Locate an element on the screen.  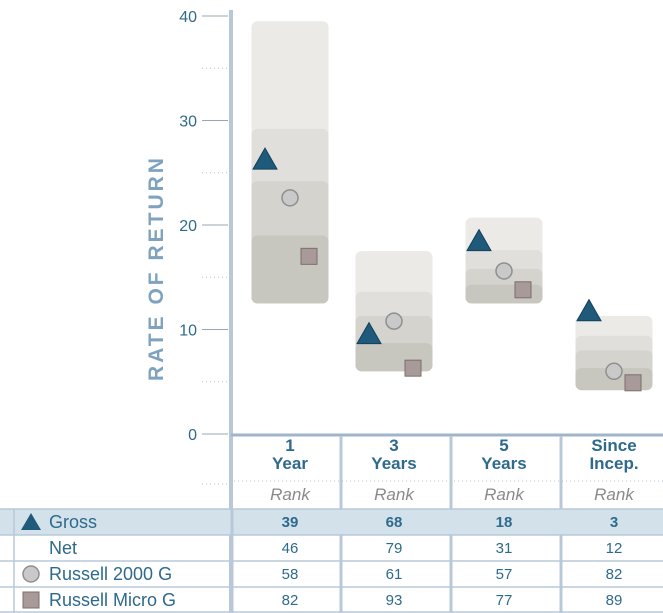
rank-value: 68 is located at coordinates (394, 522).